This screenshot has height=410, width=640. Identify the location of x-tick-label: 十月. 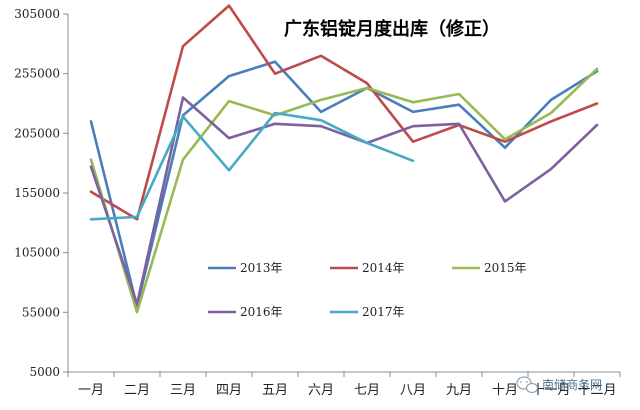
(505, 390).